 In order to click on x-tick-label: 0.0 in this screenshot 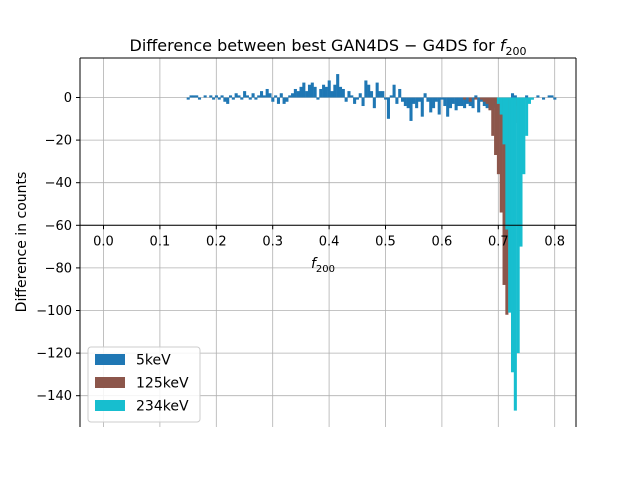, I will do `click(103, 241)`.